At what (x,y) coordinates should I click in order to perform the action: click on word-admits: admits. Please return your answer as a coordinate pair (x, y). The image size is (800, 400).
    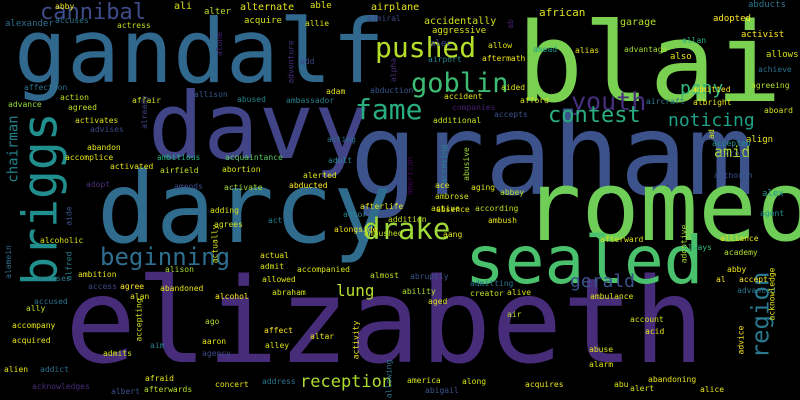
    Looking at the image, I should click on (117, 353).